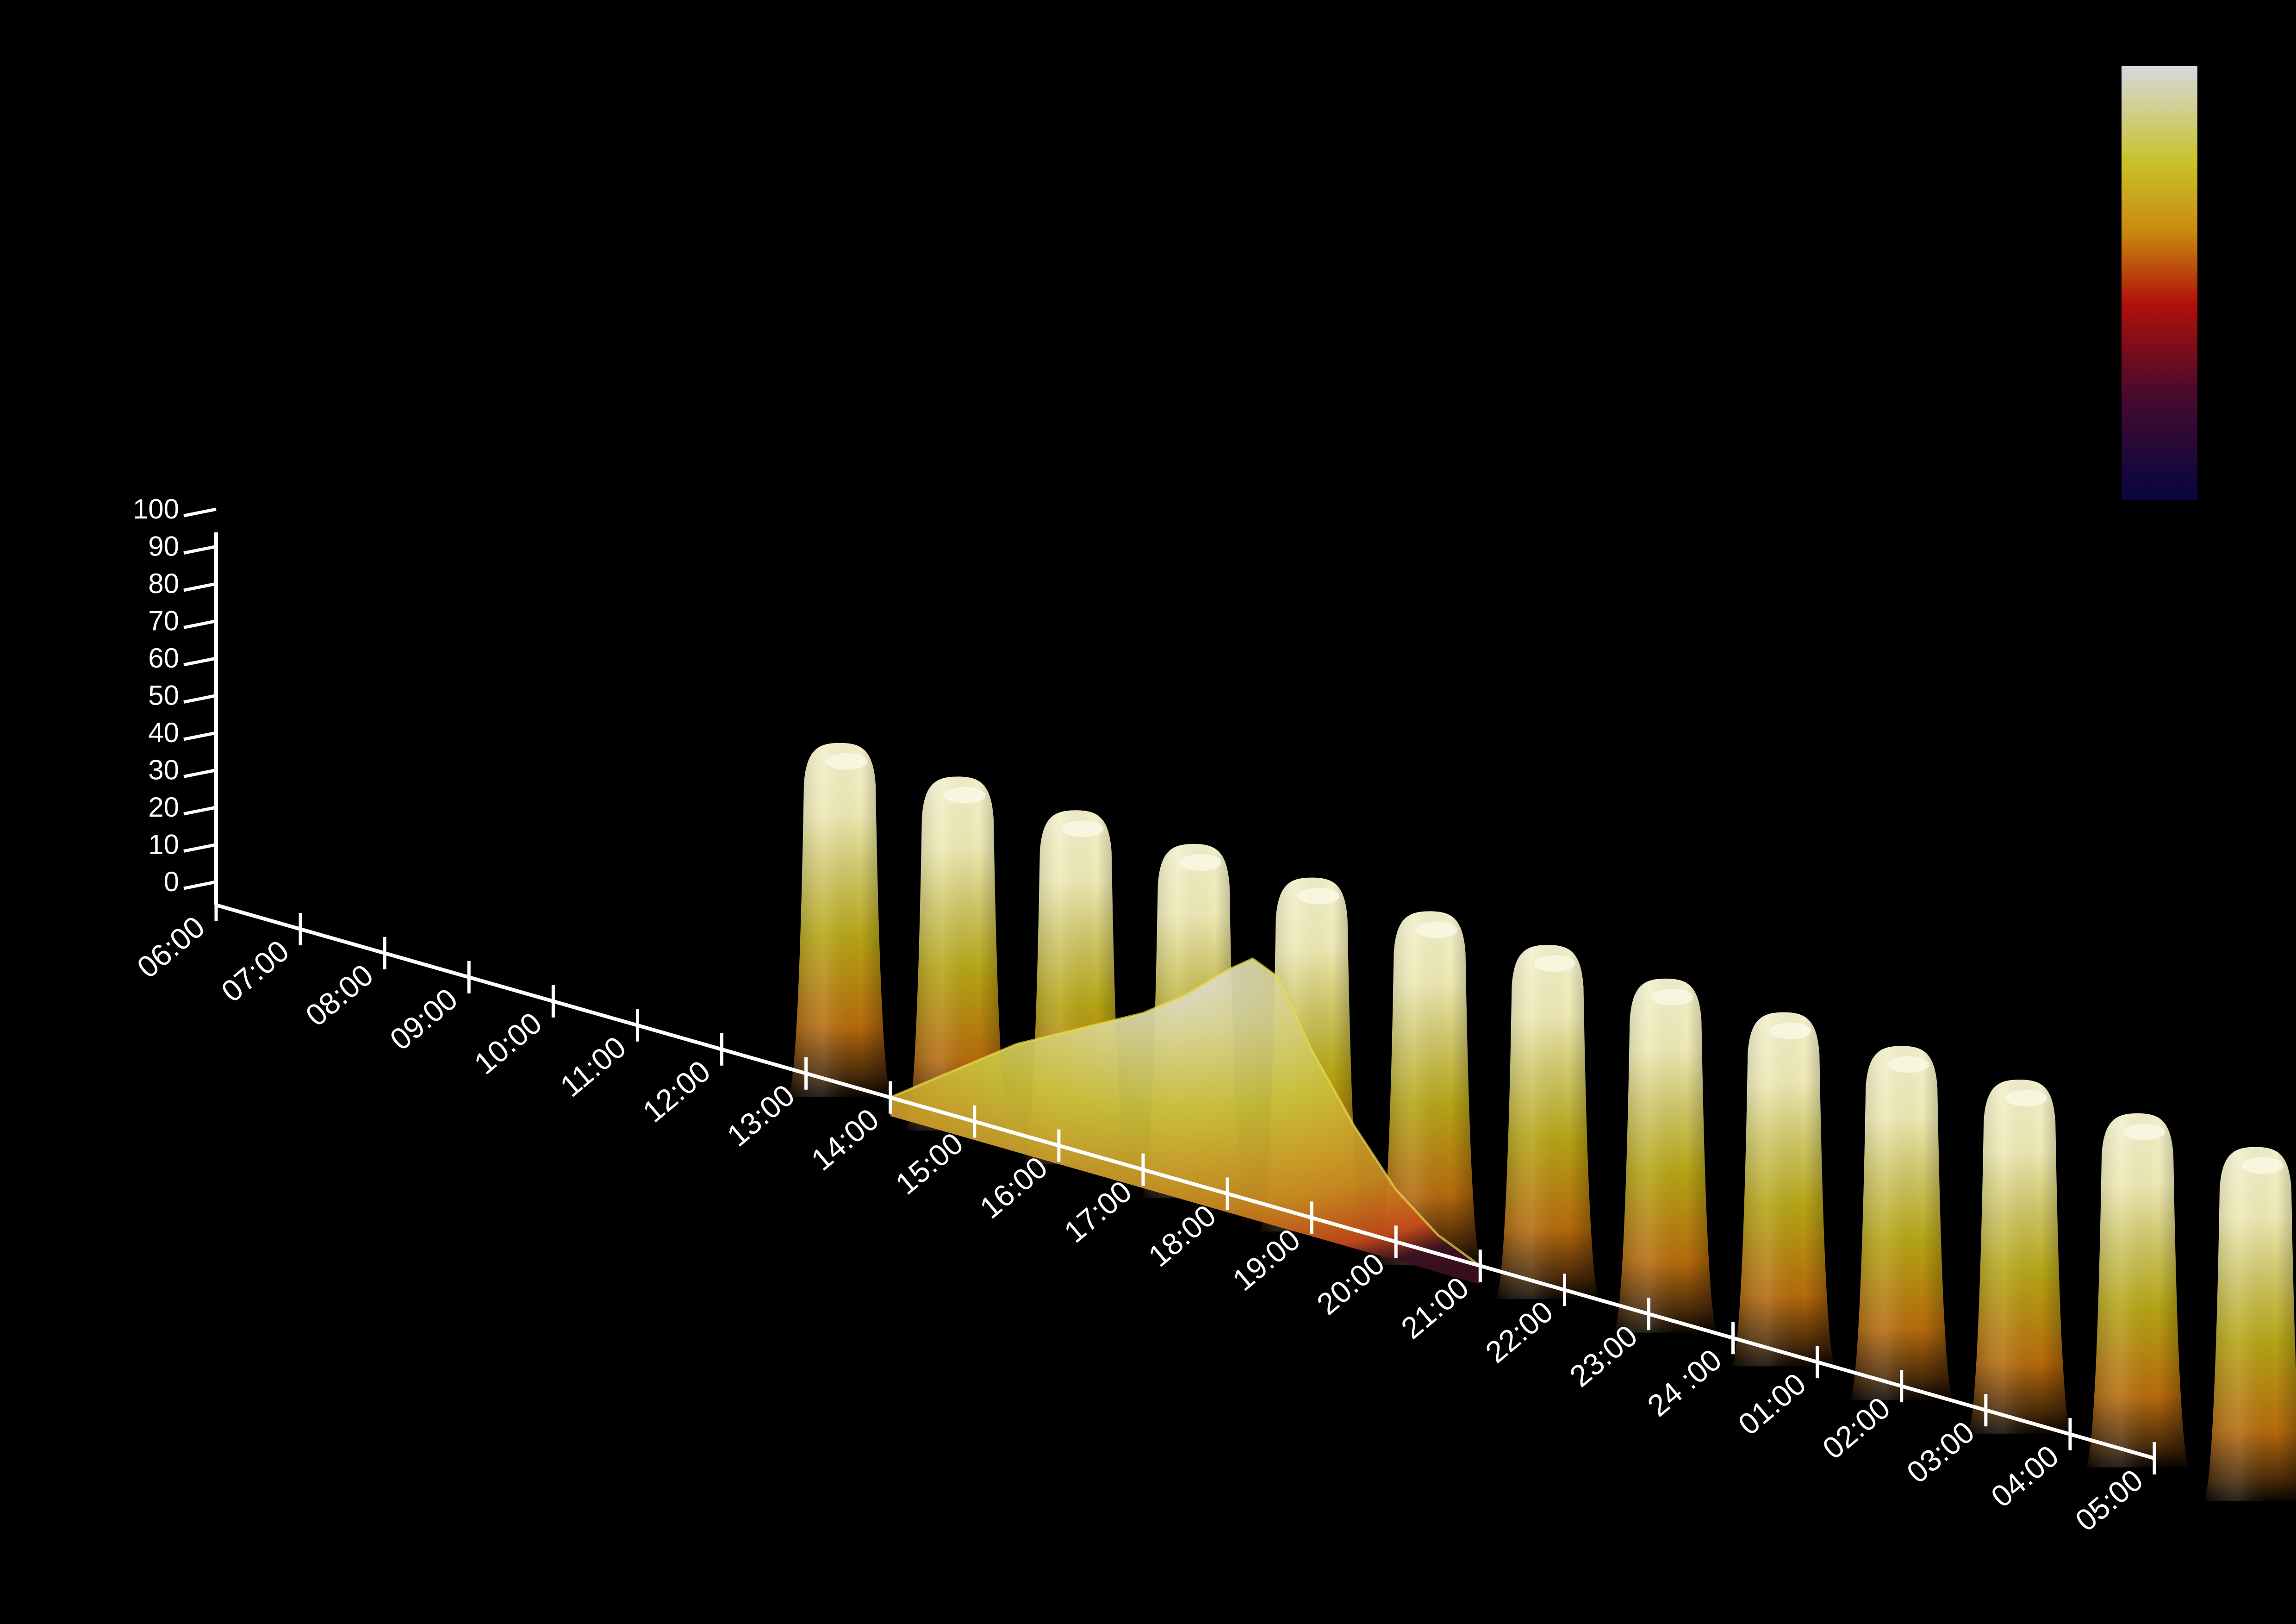  I want to click on x-tick-label: 19:00, so click(1266, 1259).